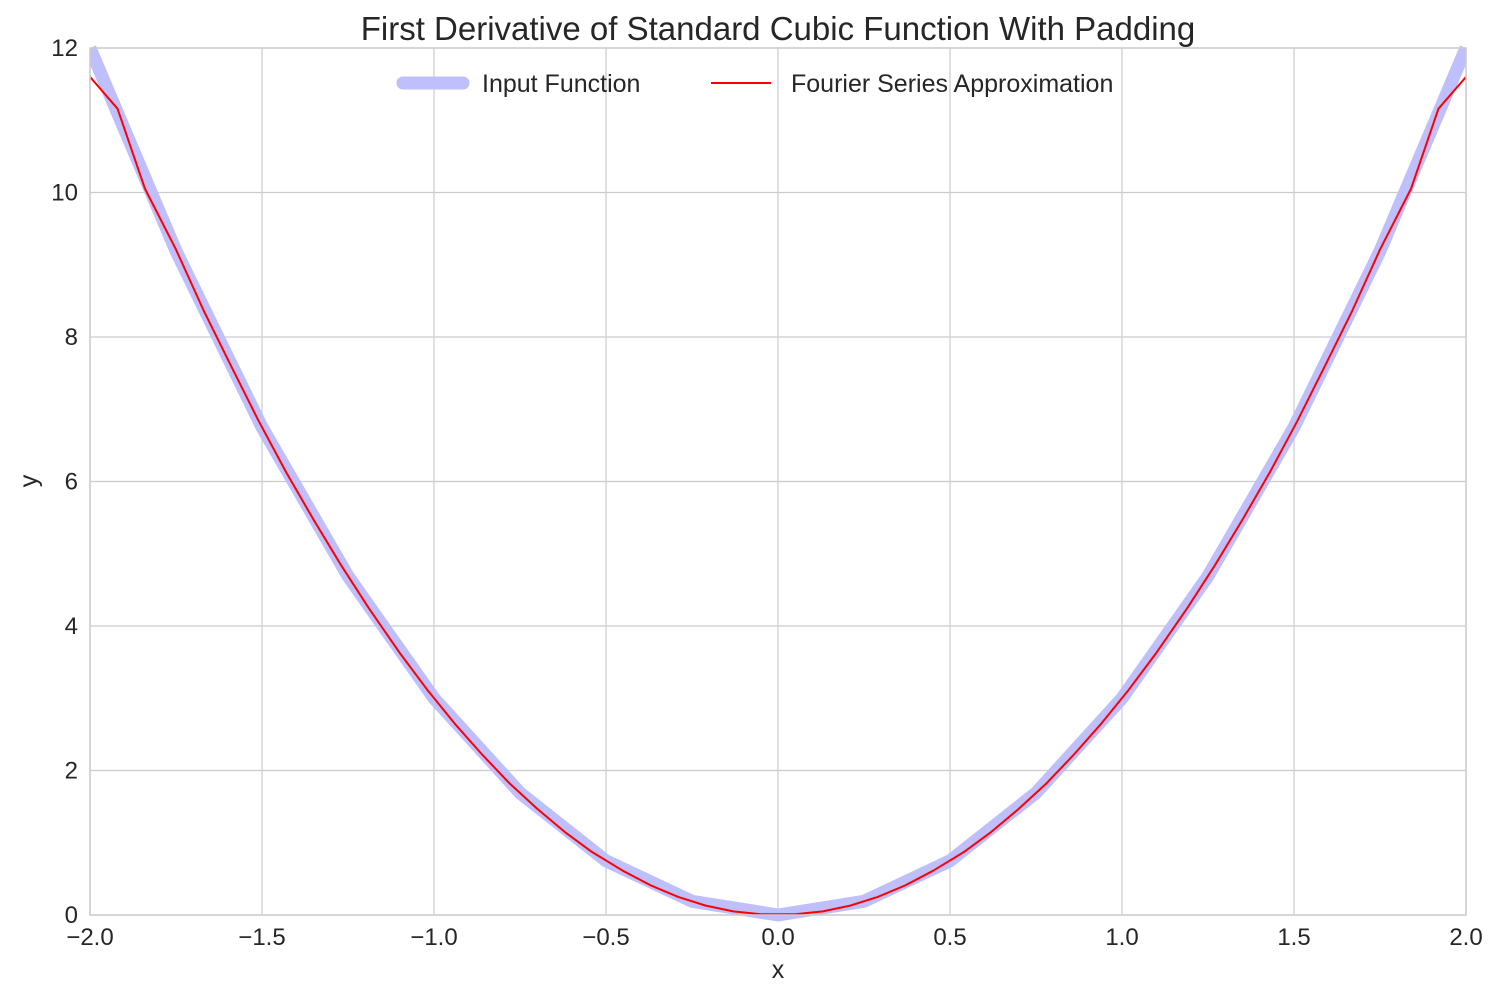 This screenshot has width=1500, height=1000. What do you see at coordinates (1121, 937) in the screenshot?
I see `x-tick-label: 1.0` at bounding box center [1121, 937].